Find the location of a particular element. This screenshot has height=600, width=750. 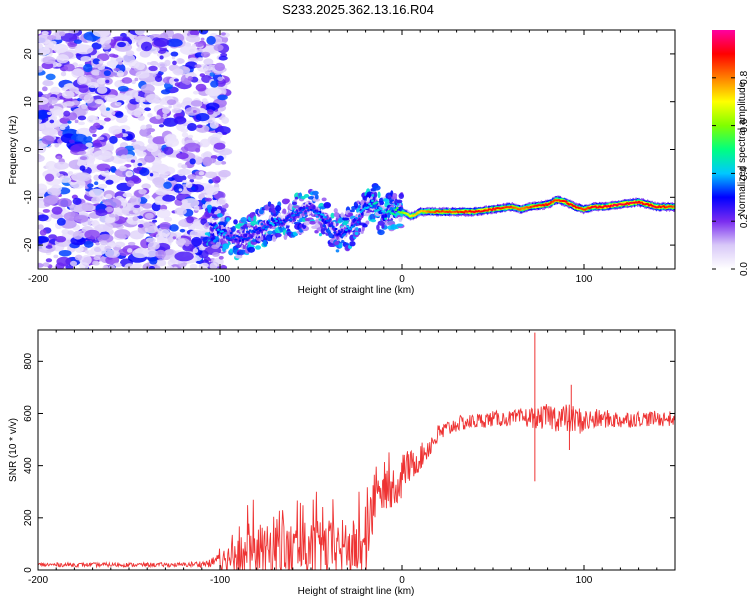

spectrogram-y-tick-label: 10 is located at coordinates (28, 102).